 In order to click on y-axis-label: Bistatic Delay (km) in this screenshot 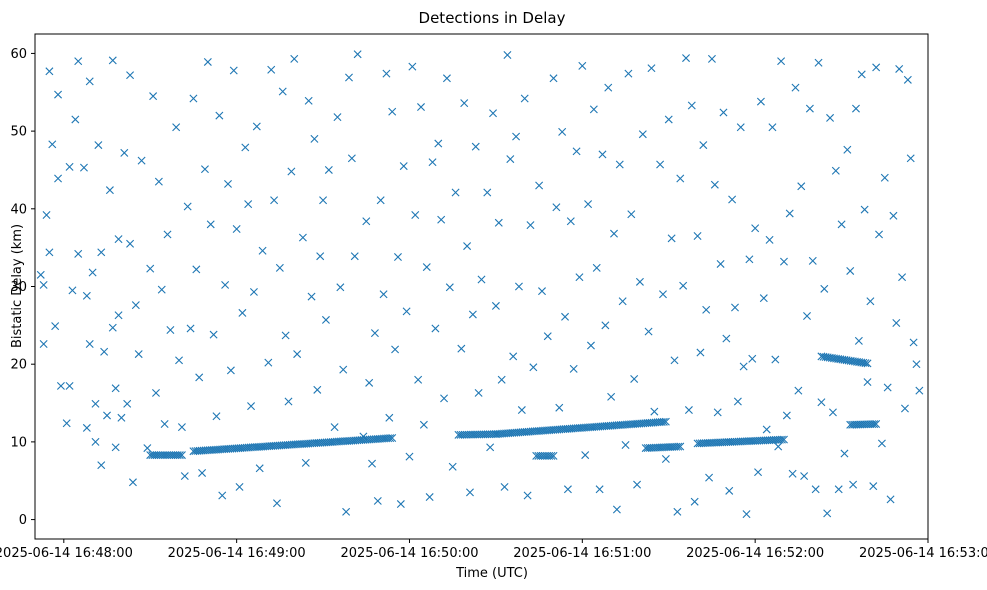, I will do `click(17, 286)`.